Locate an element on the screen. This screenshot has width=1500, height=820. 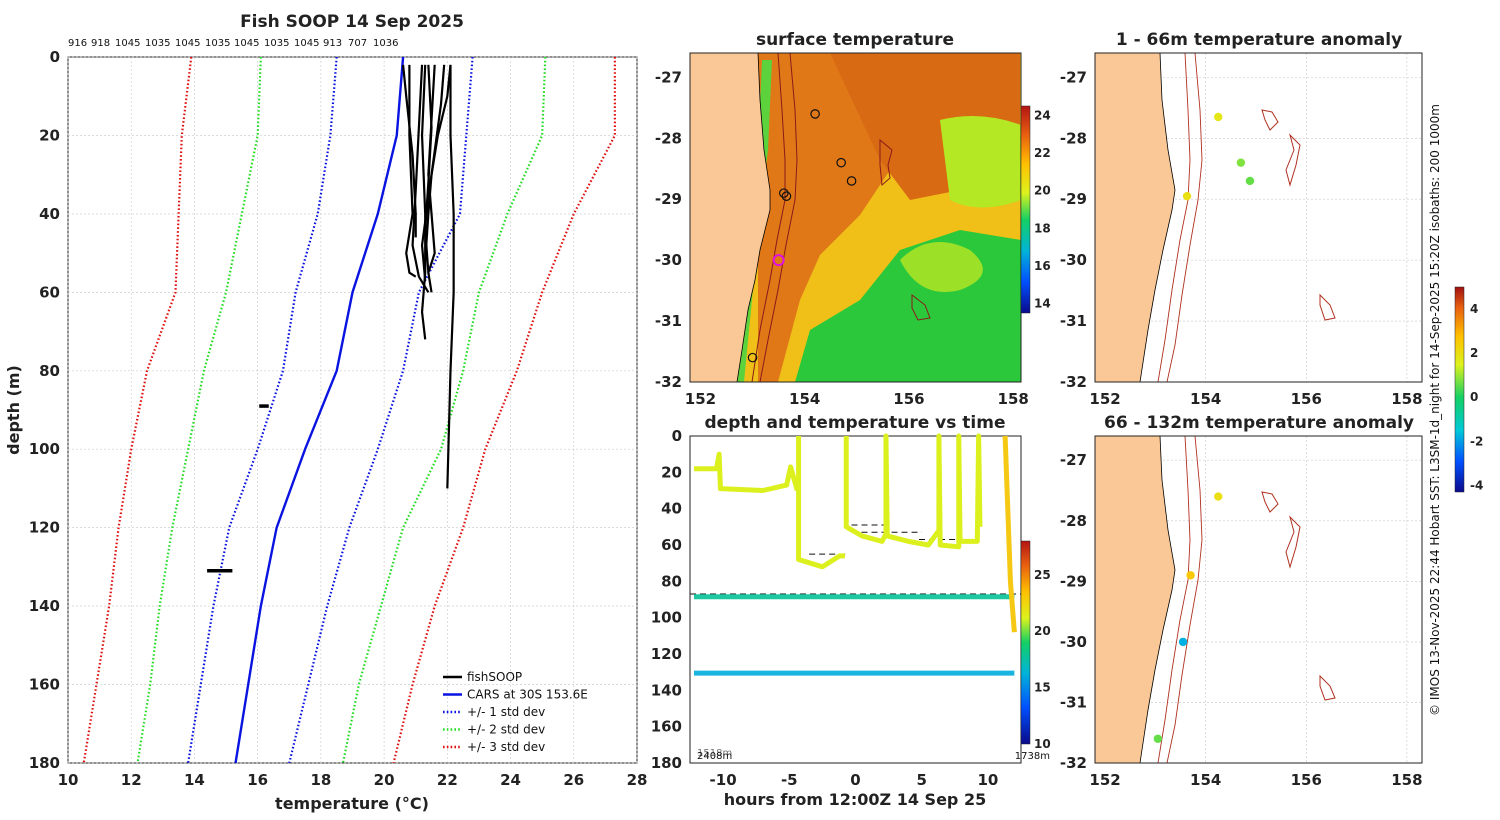
anomaly-y-tick-label: -30 is located at coordinates (1073, 642).